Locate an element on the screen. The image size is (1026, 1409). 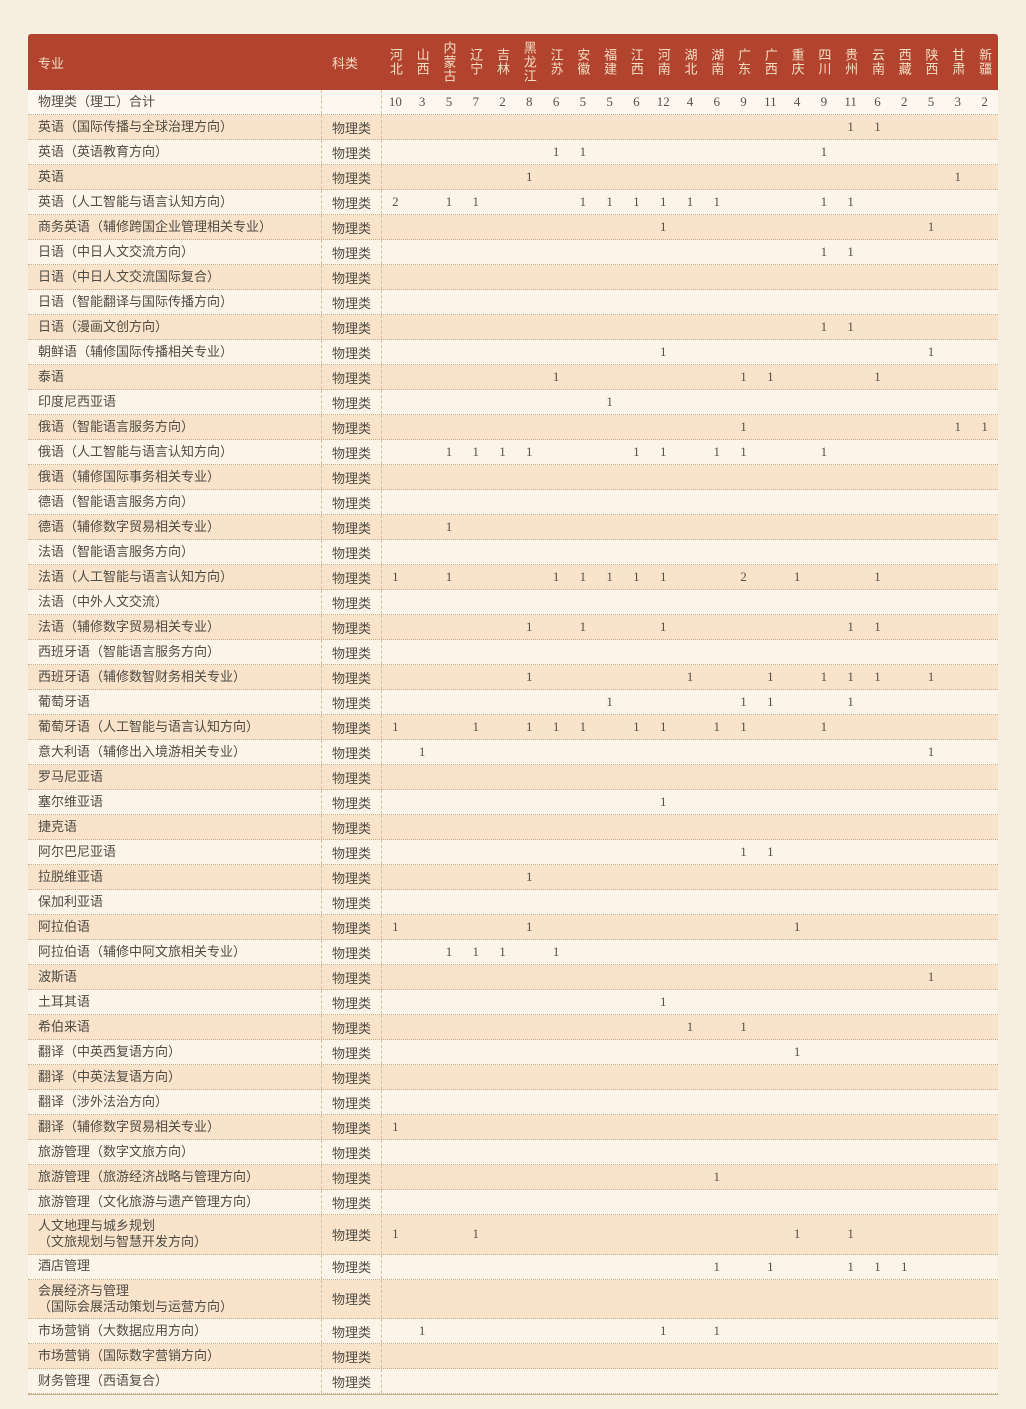
major-cell: 波斯语 is located at coordinates (175, 977).